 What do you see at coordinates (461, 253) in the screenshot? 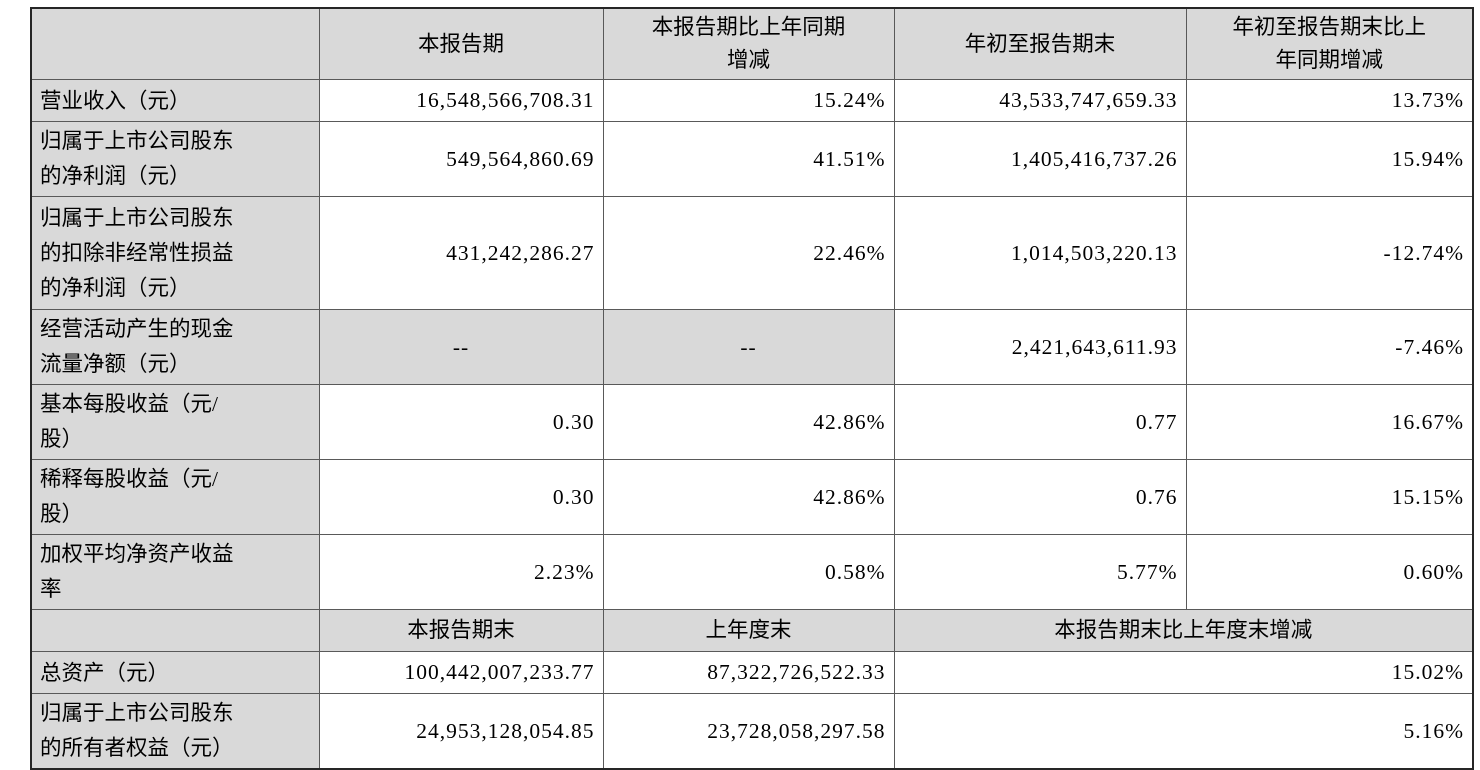
I see `cell-current-period: 431,242,286.27` at bounding box center [461, 253].